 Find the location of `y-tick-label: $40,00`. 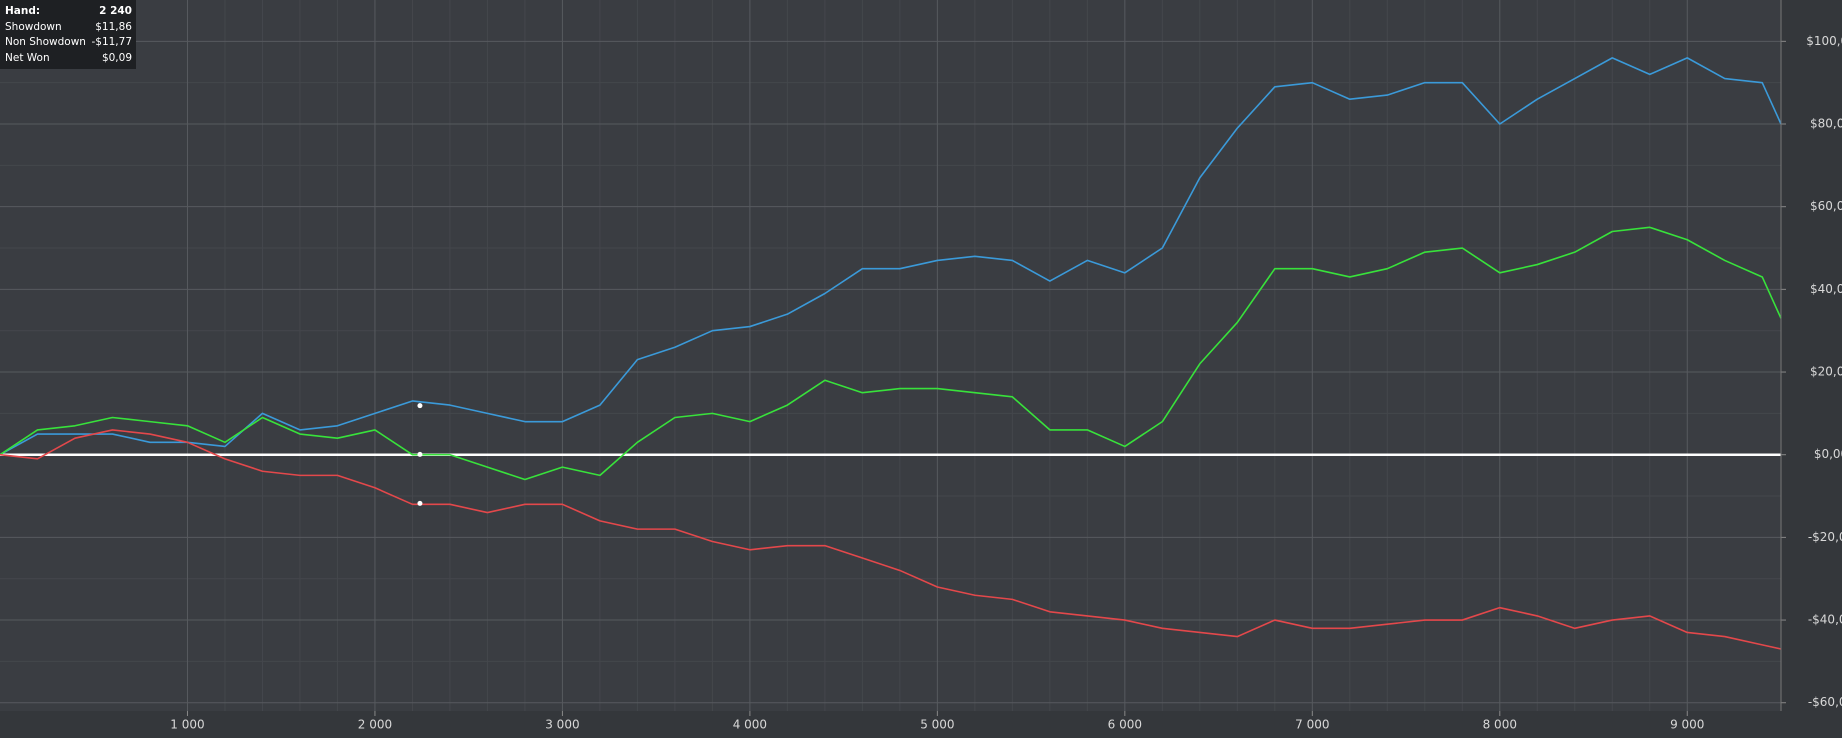

y-tick-label: $40,00 is located at coordinates (1826, 289).